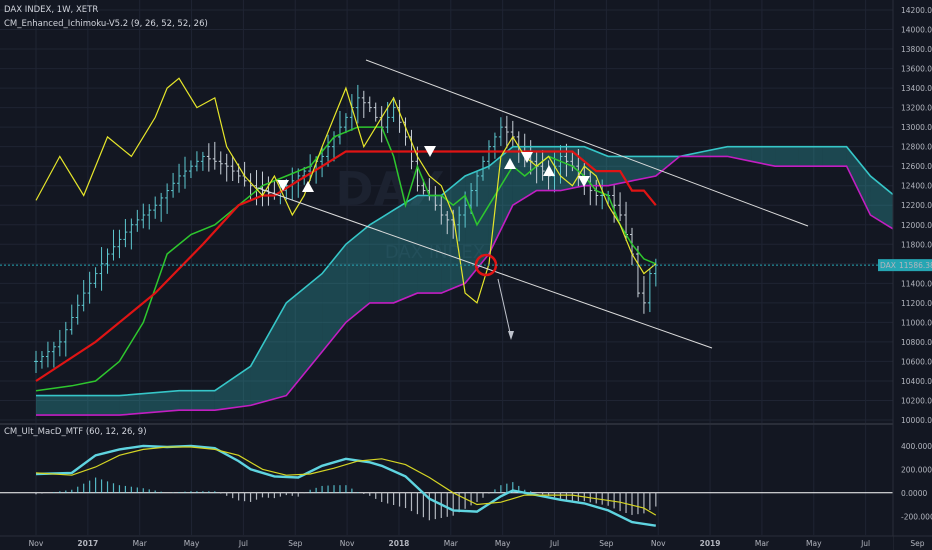  Describe the element at coordinates (916, 205) in the screenshot. I see `price-tick-label: 12200.00` at that location.